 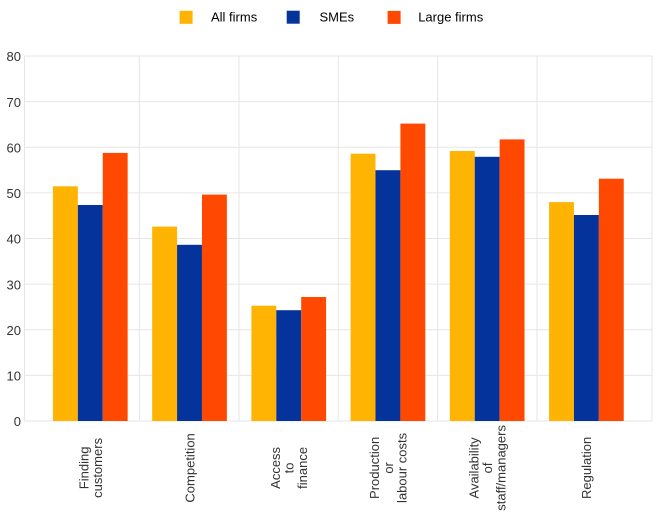 What do you see at coordinates (586, 468) in the screenshot?
I see `svg-text: Regulation` at bounding box center [586, 468].